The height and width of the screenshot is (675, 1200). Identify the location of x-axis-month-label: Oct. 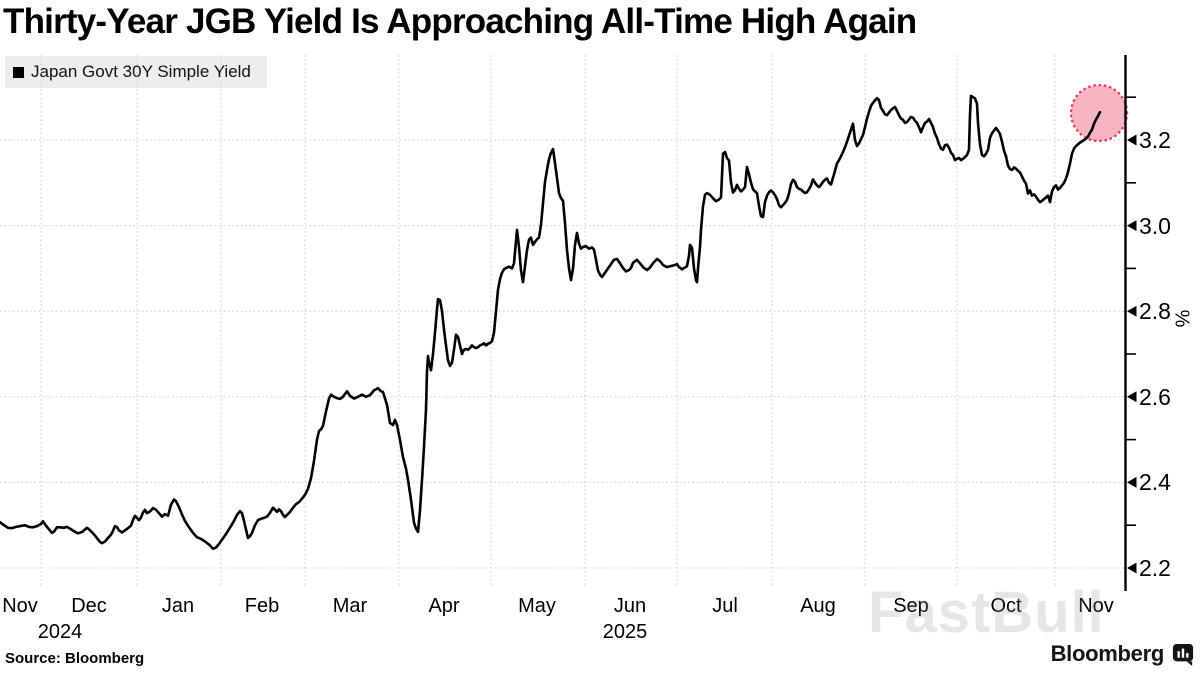
(1006, 606).